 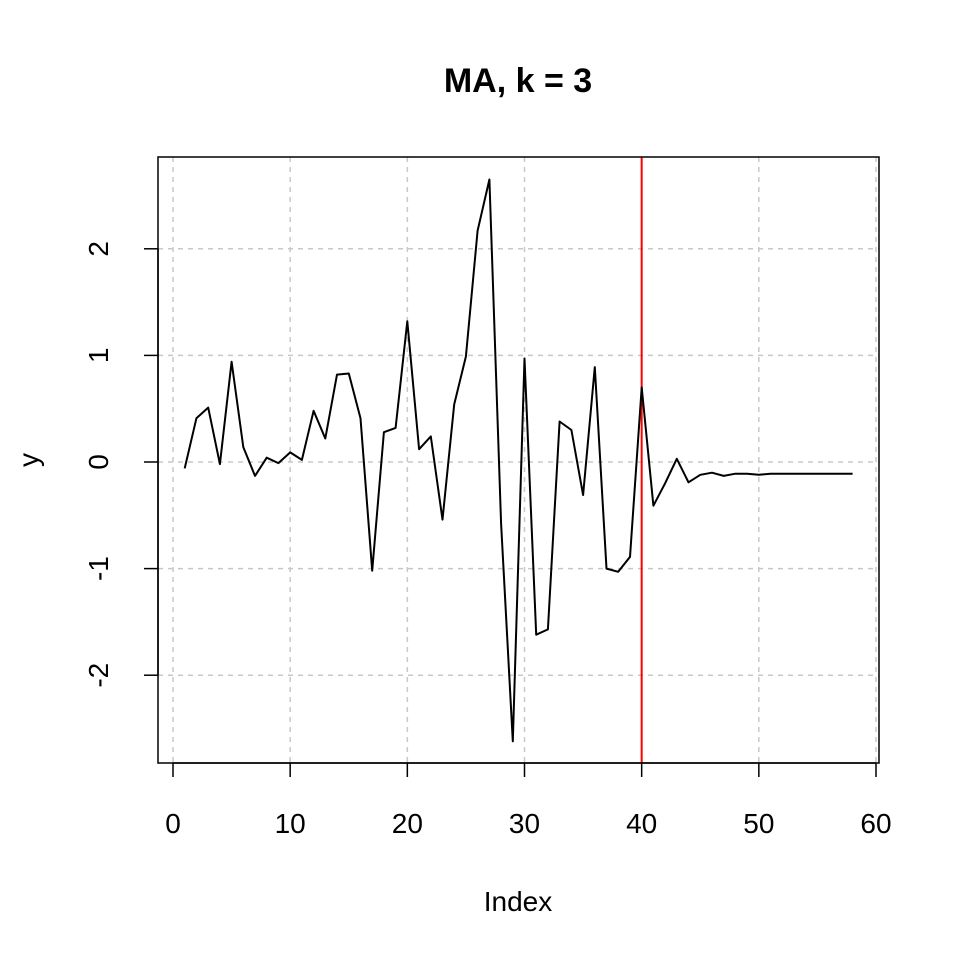 I want to click on y-tick-label: 1, so click(x=98, y=356).